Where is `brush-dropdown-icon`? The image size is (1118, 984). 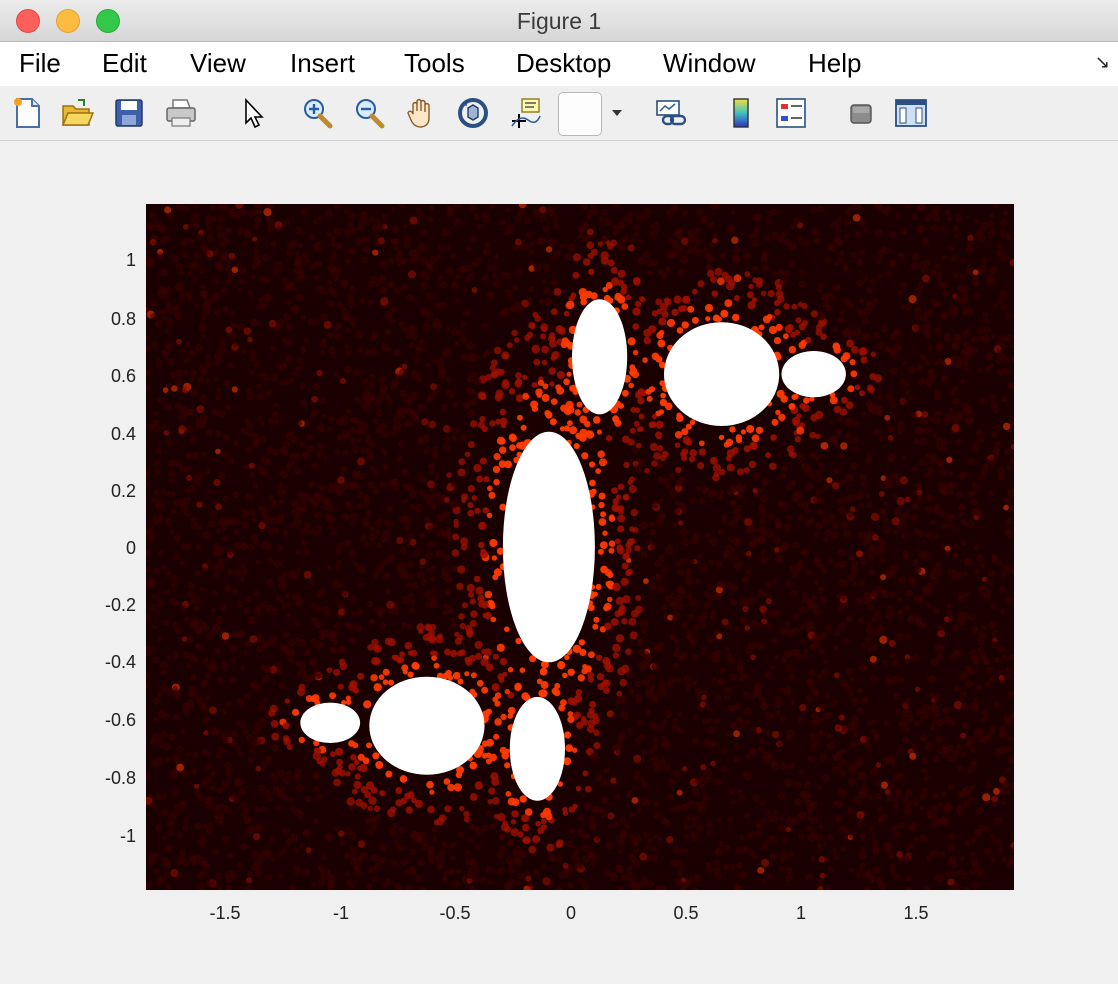
brush-dropdown-icon is located at coordinates (617, 113).